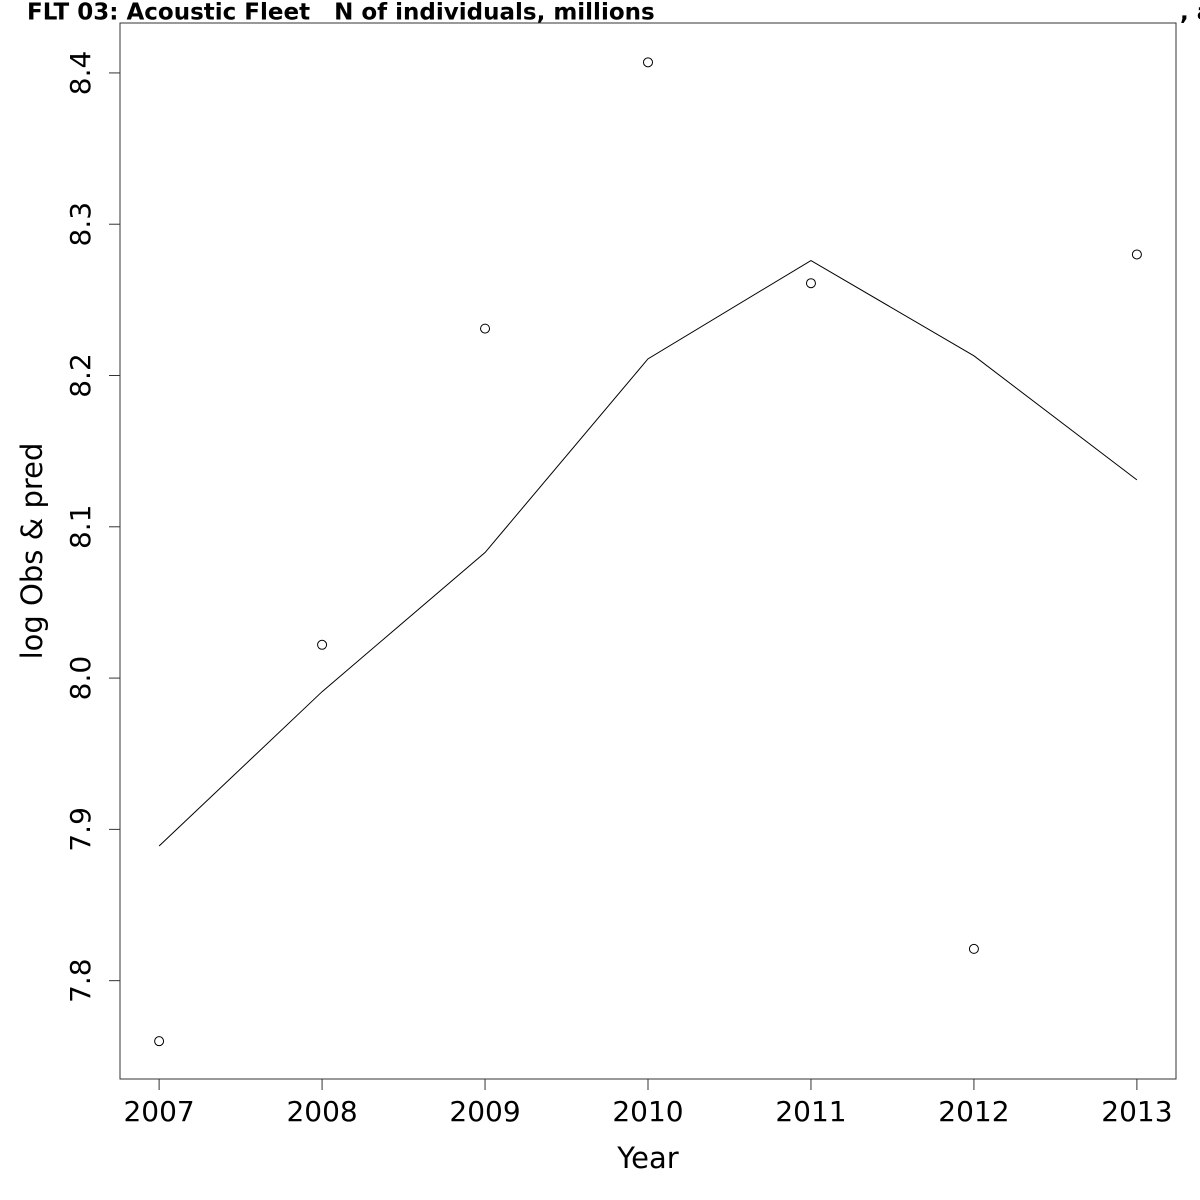 This screenshot has height=1200, width=1200. Describe the element at coordinates (80, 980) in the screenshot. I see `y-tick-label: 7.8` at that location.